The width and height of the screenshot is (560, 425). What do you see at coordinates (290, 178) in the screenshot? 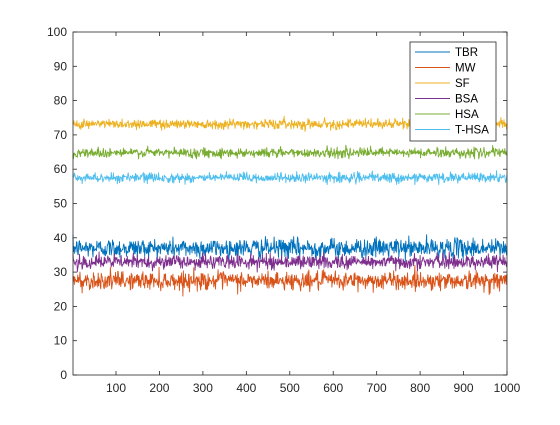
I see `series-line-t-hsa` at bounding box center [290, 178].